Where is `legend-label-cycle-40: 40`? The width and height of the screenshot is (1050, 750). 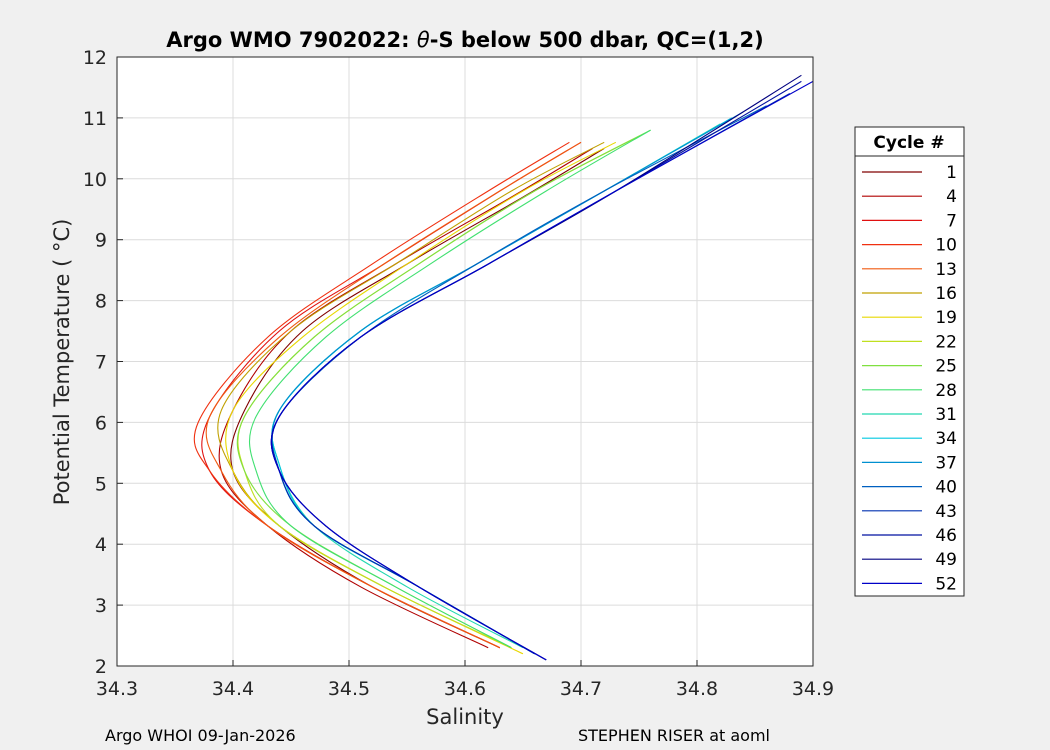
legend-label-cycle-40: 40 is located at coordinates (946, 488).